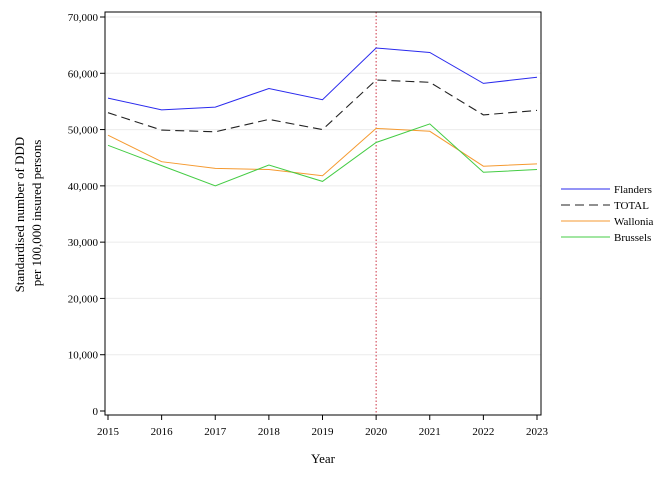  Describe the element at coordinates (537, 432) in the screenshot. I see `x-tick-label: 2023` at that location.